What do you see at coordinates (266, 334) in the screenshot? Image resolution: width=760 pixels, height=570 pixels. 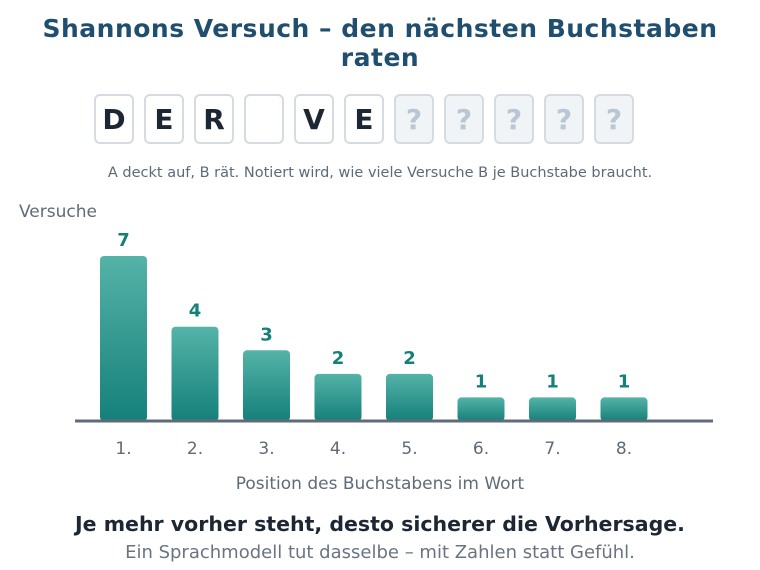 I see `bar-value-label: 3` at bounding box center [266, 334].